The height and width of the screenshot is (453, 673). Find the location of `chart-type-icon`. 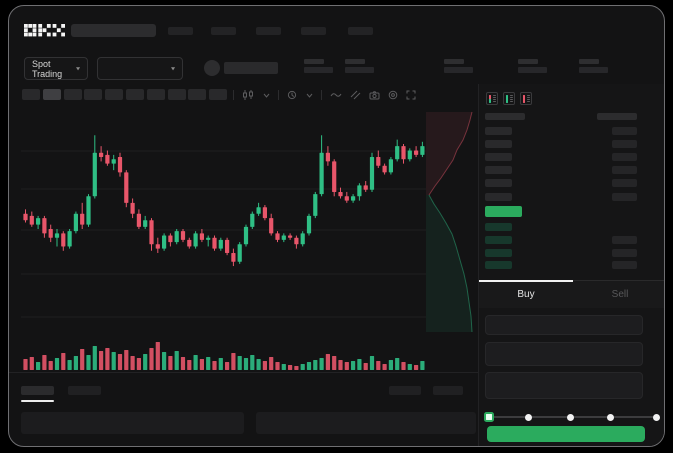

chart-type-icon is located at coordinates (248, 95).